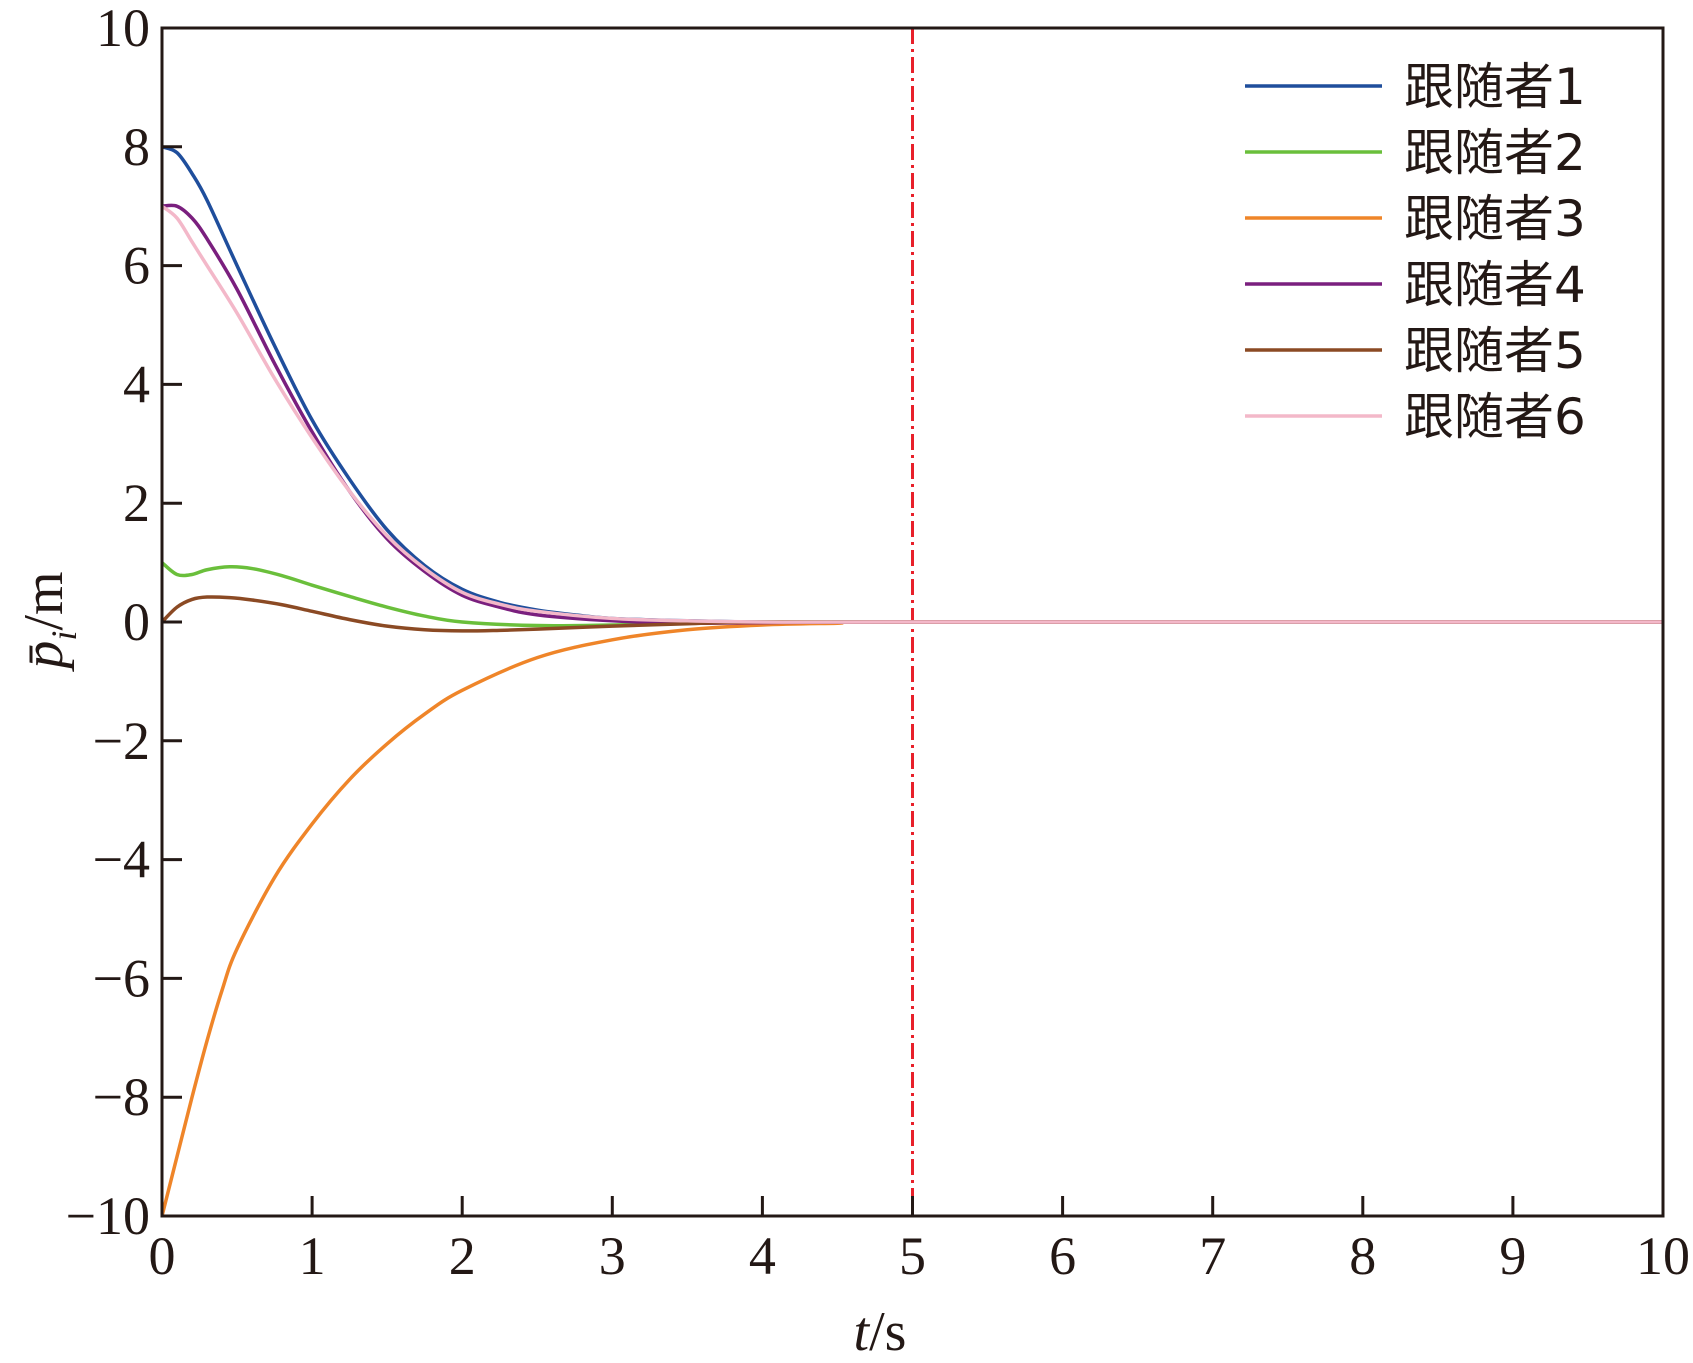 This screenshot has width=1693, height=1363. I want to click on legend: 跟随者1 跟随者2 跟随者3 跟随者4 跟随者5 跟随者6, so click(1415, 252).